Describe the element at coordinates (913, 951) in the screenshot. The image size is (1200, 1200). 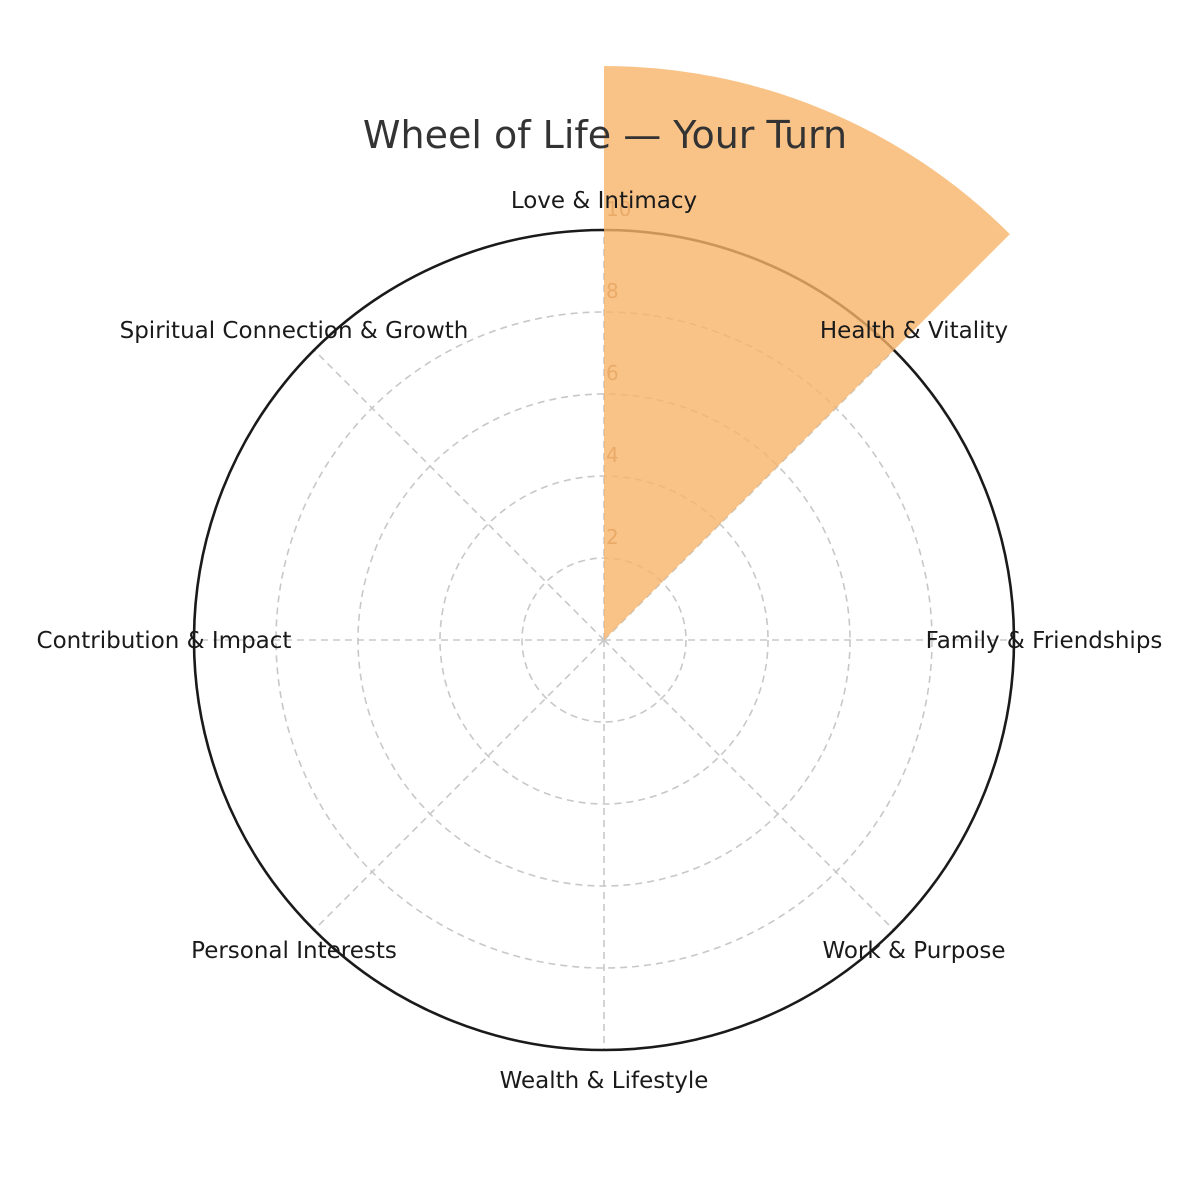
I see `category-label: Work & Purpose` at that location.